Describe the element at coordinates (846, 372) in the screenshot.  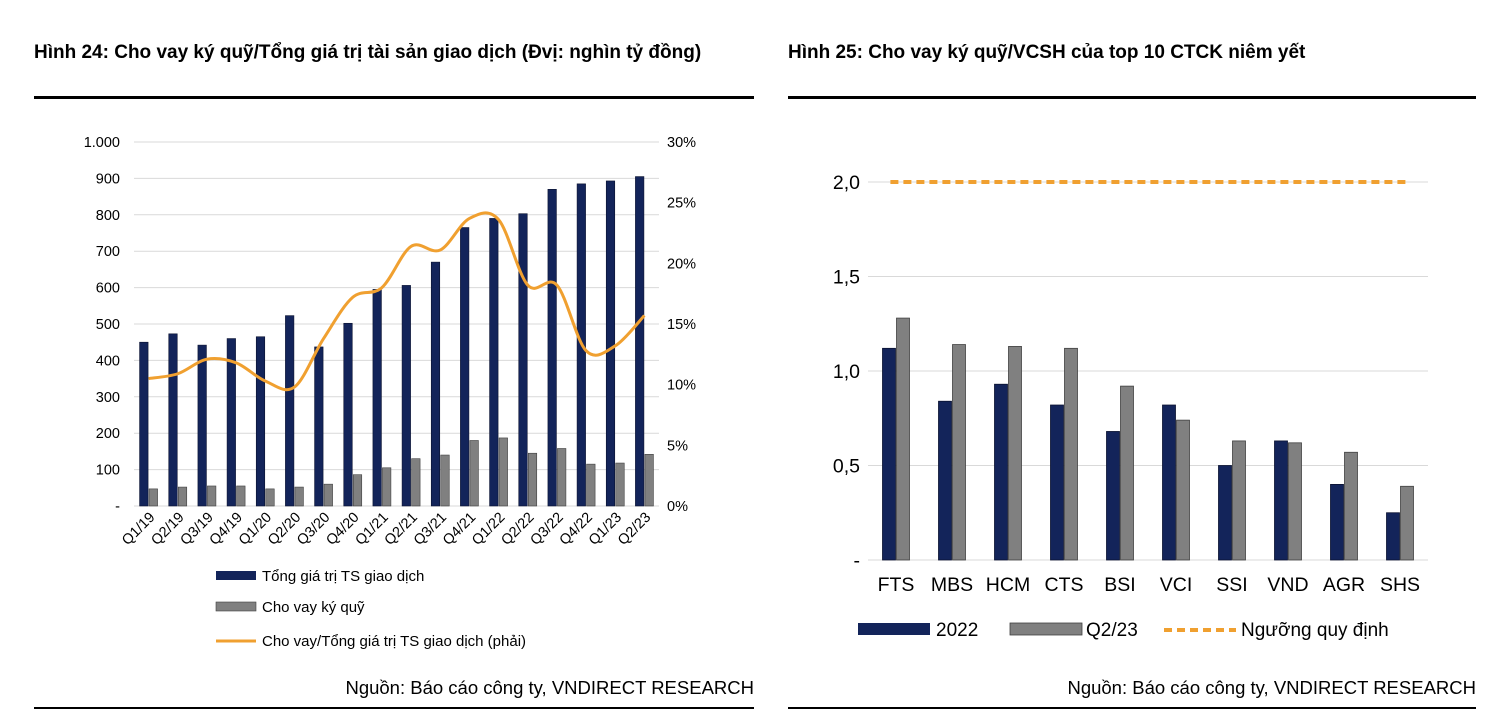
I see `y-tick-label: 1,0` at that location.